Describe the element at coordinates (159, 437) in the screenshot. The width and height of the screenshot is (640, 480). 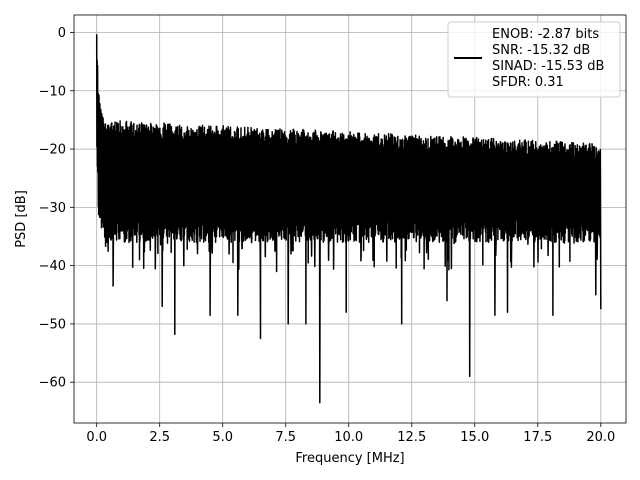
I see `x-tick-label: 2.5` at that location.